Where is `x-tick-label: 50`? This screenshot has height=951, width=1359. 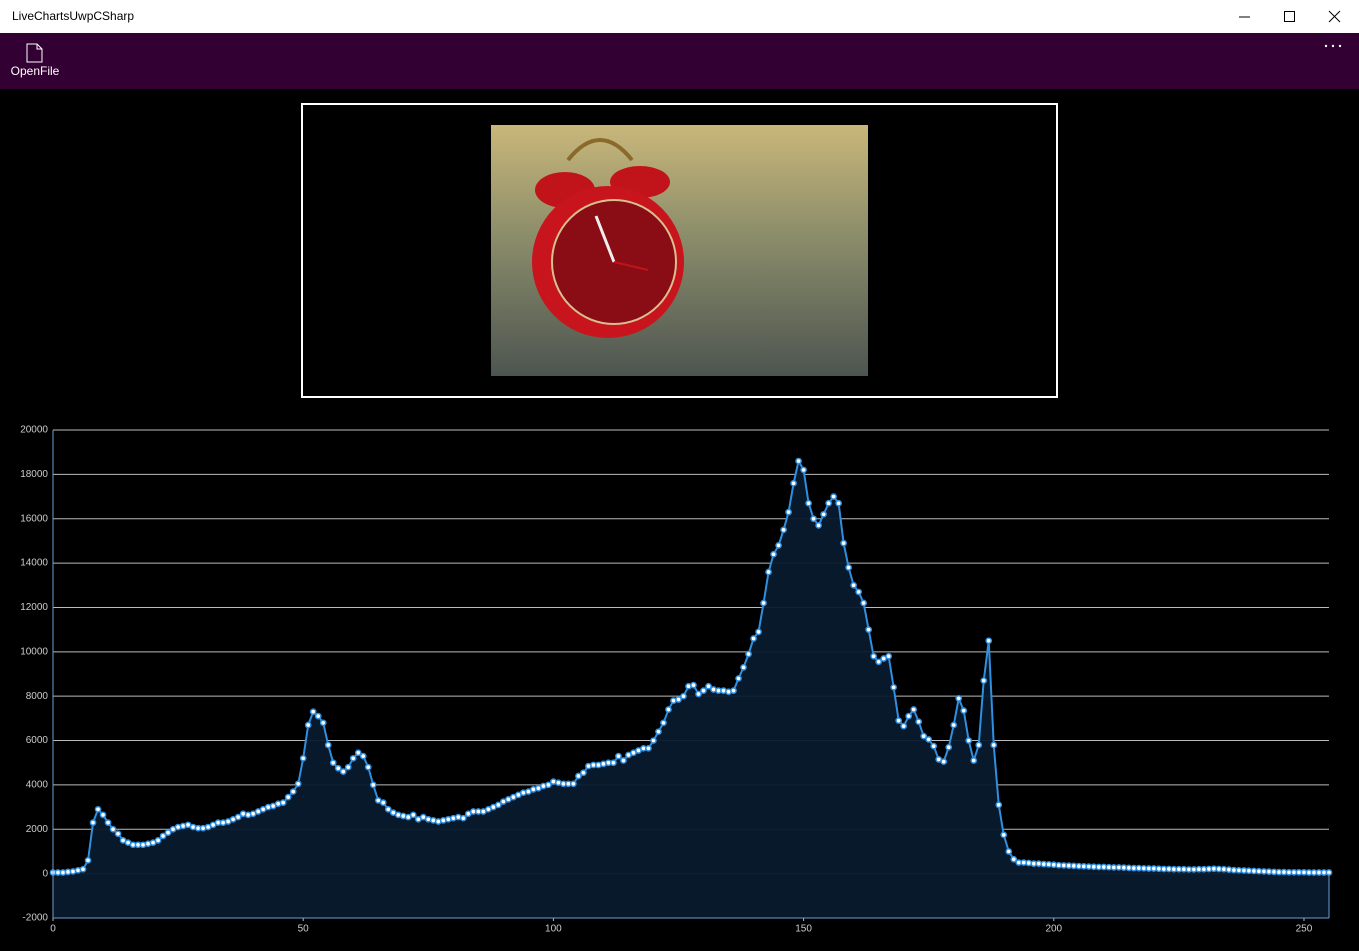
x-tick-label: 50 is located at coordinates (304, 929).